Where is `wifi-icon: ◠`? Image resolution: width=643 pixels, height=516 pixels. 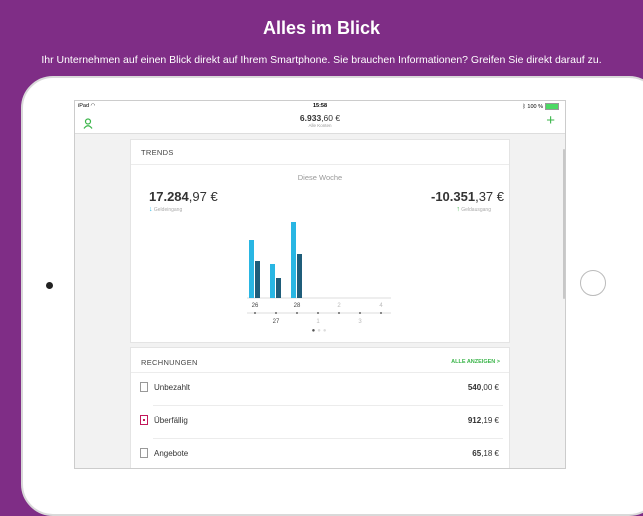 wifi-icon: ◠ is located at coordinates (93, 106).